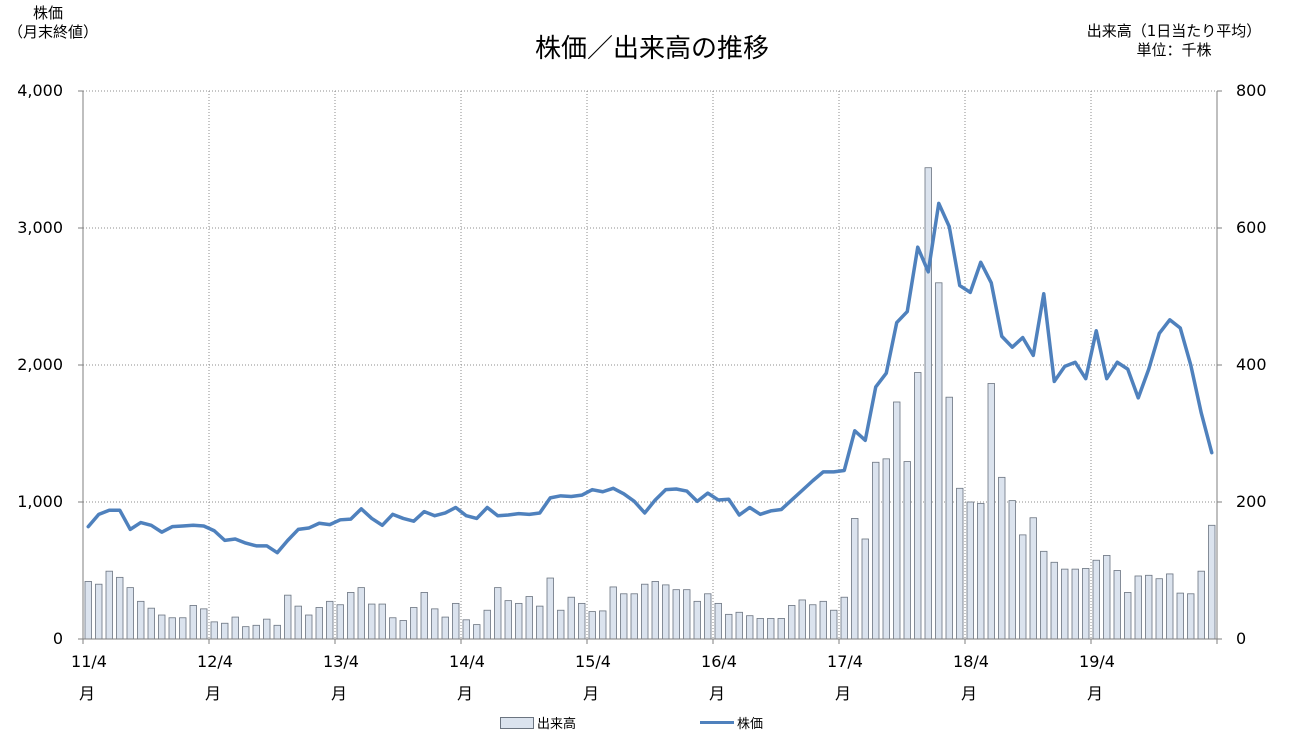  I want to click on right-axis-label-line2: 単位：千株, so click(1174, 50).